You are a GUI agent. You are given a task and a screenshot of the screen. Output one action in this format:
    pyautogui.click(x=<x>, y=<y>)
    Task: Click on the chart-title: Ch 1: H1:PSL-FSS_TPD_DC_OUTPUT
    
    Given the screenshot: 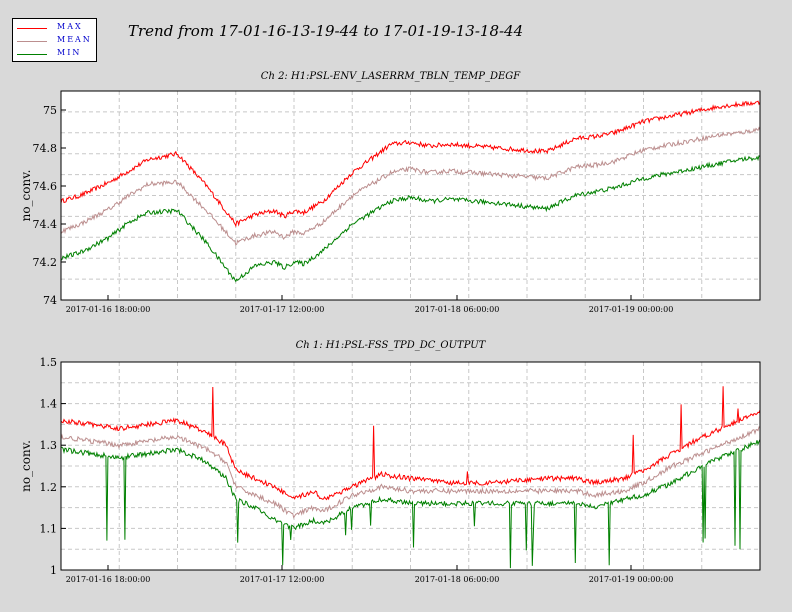 What is the action you would take?
    pyautogui.click(x=391, y=345)
    